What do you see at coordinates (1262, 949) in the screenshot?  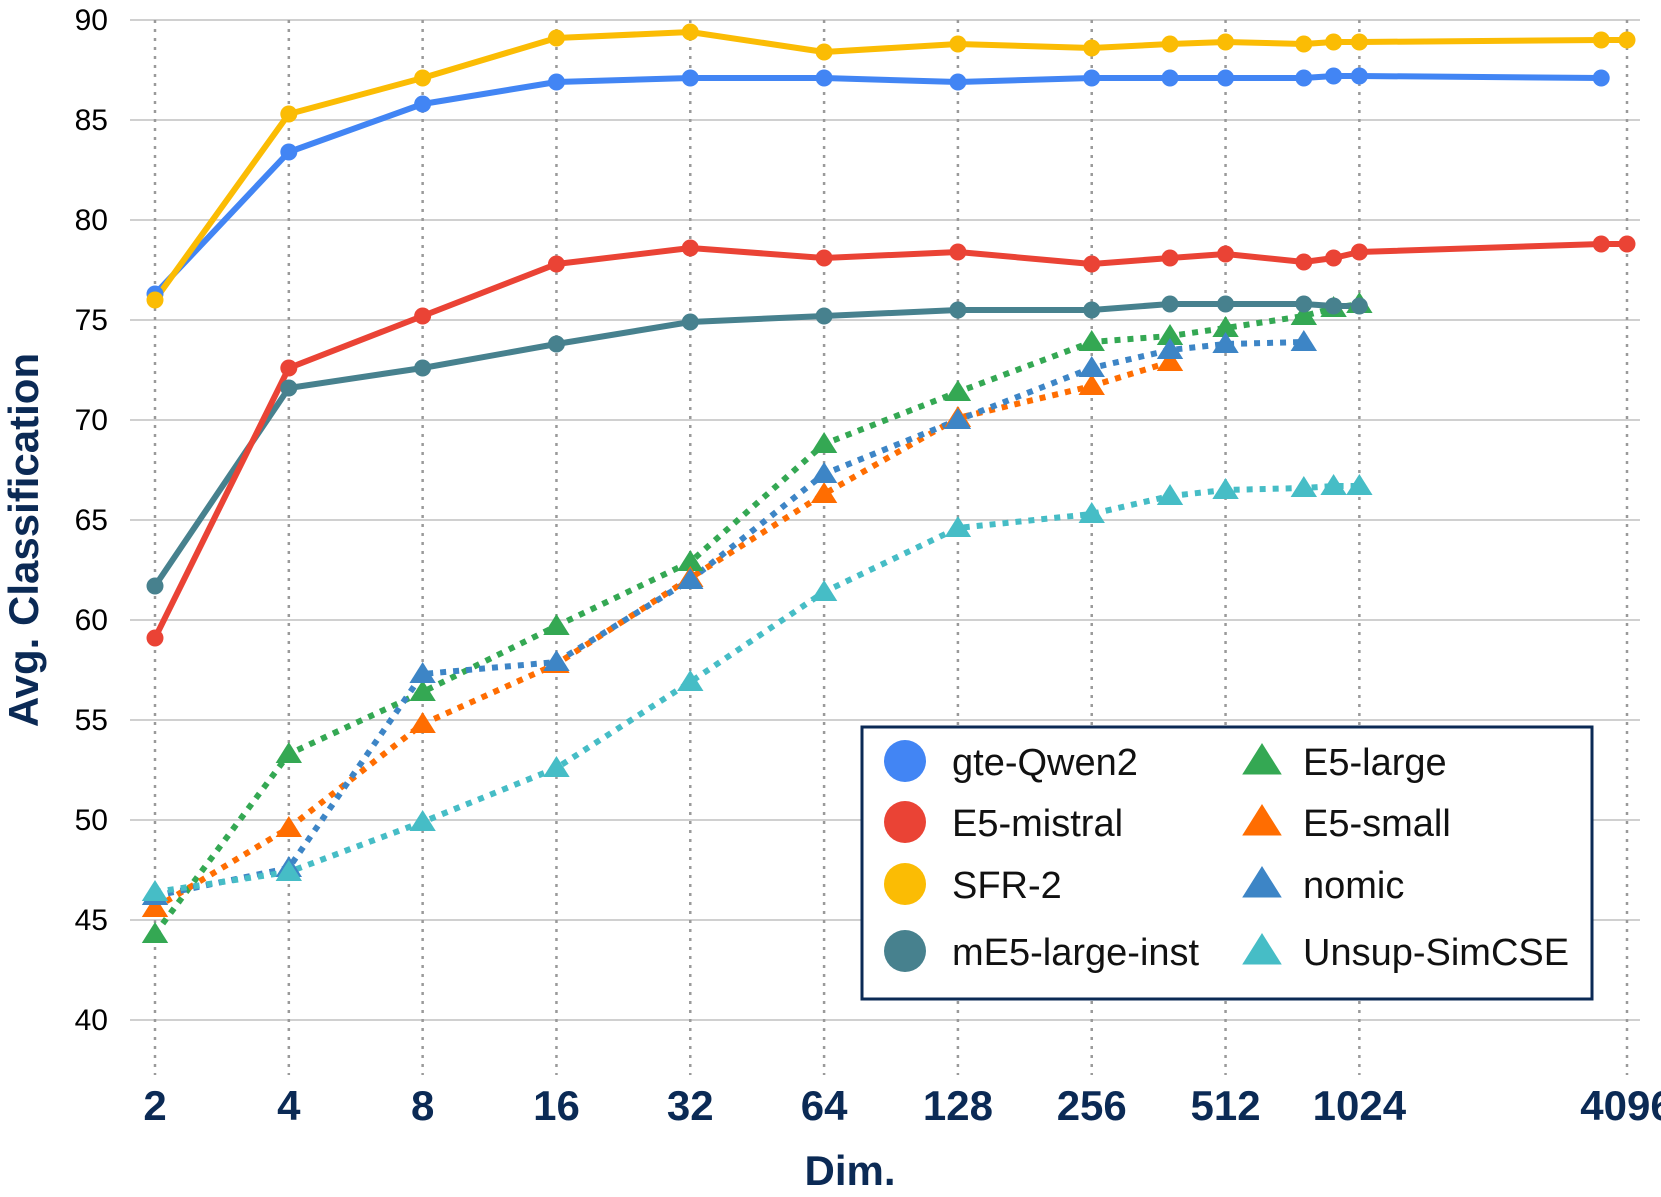 I see `legend-marker-unsup-simcse` at bounding box center [1262, 949].